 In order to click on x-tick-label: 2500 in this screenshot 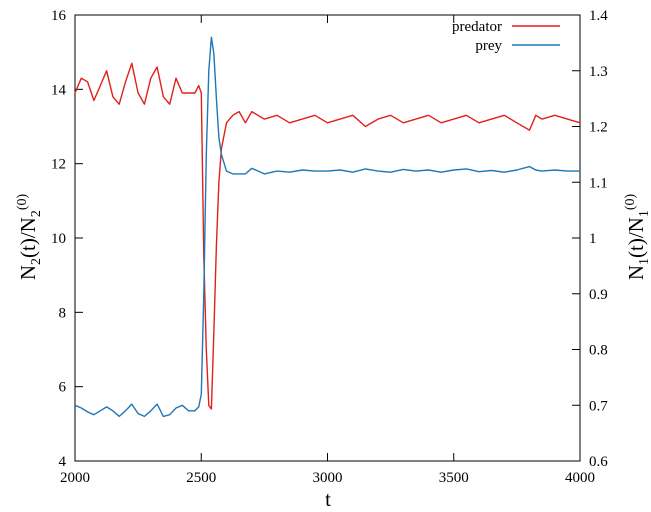, I will do `click(201, 478)`.